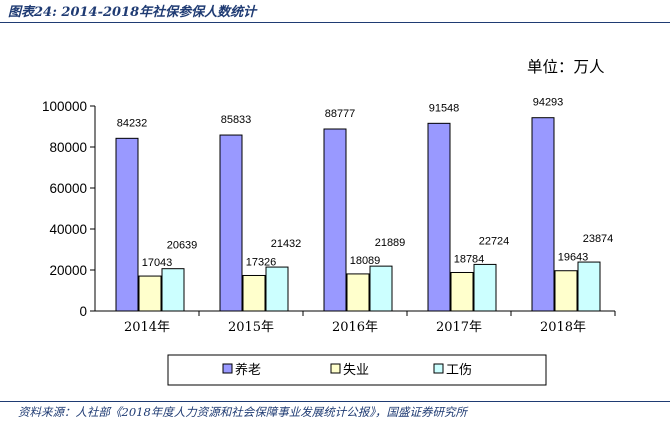 The width and height of the screenshot is (670, 435). What do you see at coordinates (286, 244) in the screenshot?
I see `data-label: 21432` at bounding box center [286, 244].